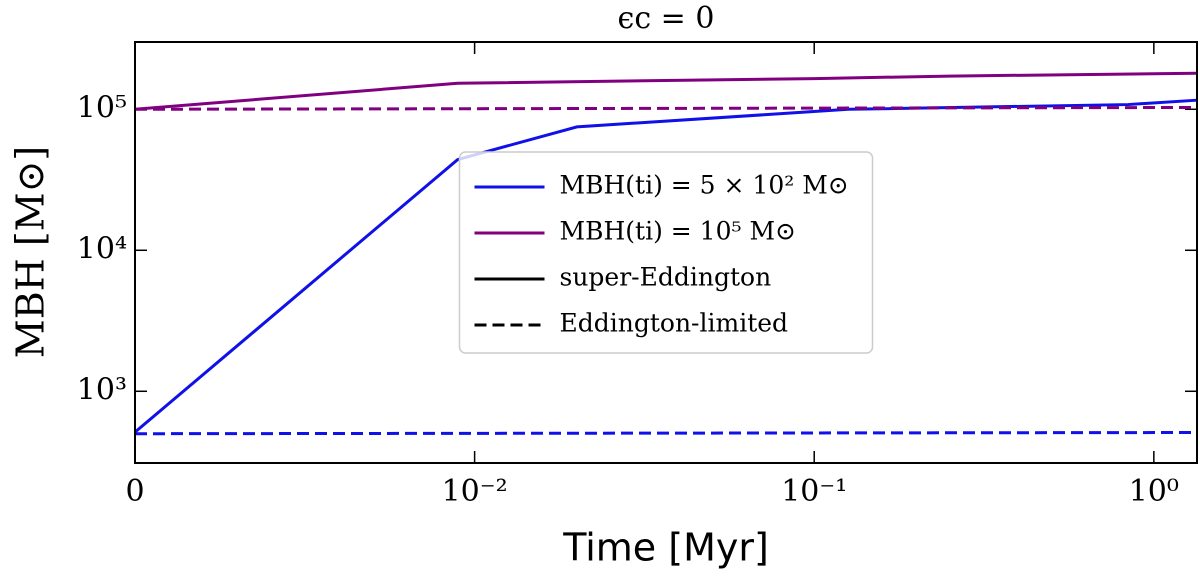 The height and width of the screenshot is (581, 1200). Describe the element at coordinates (475, 491) in the screenshot. I see `x-tick-label: 10⁻²` at that location.